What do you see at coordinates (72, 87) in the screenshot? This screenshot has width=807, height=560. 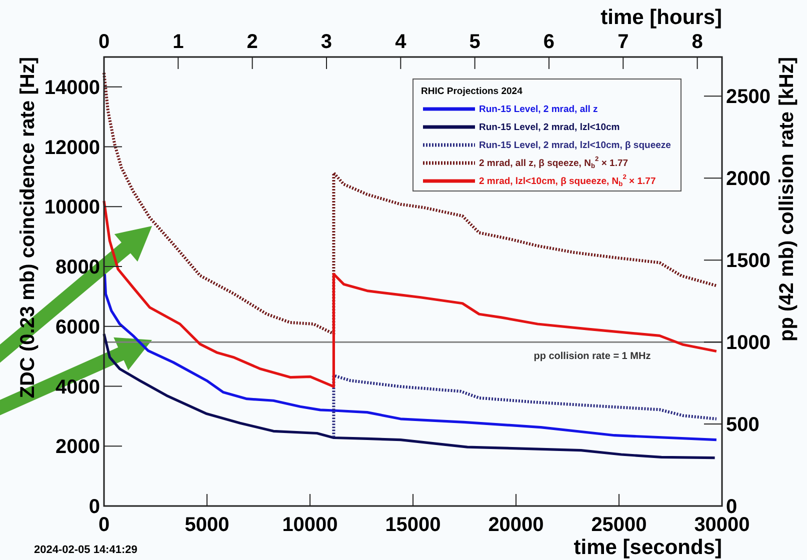 I see `y-tick-label: 14000` at bounding box center [72, 87].